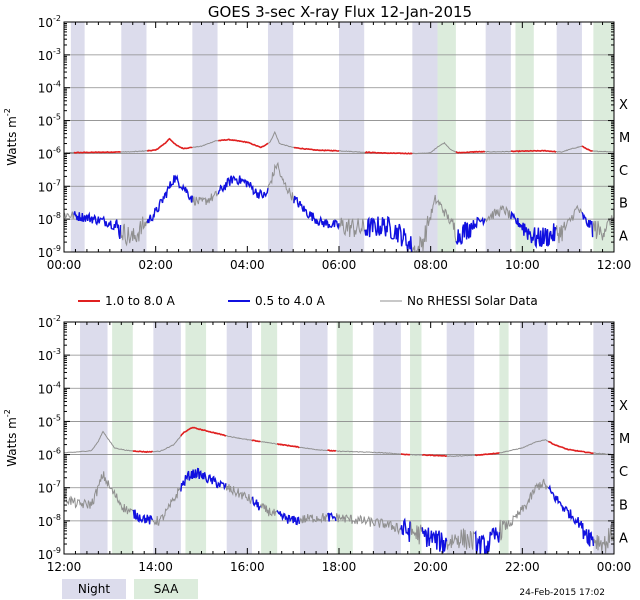 This screenshot has width=640, height=600. Describe the element at coordinates (333, 213) in the screenshot. I see `short-channel-line` at that location.